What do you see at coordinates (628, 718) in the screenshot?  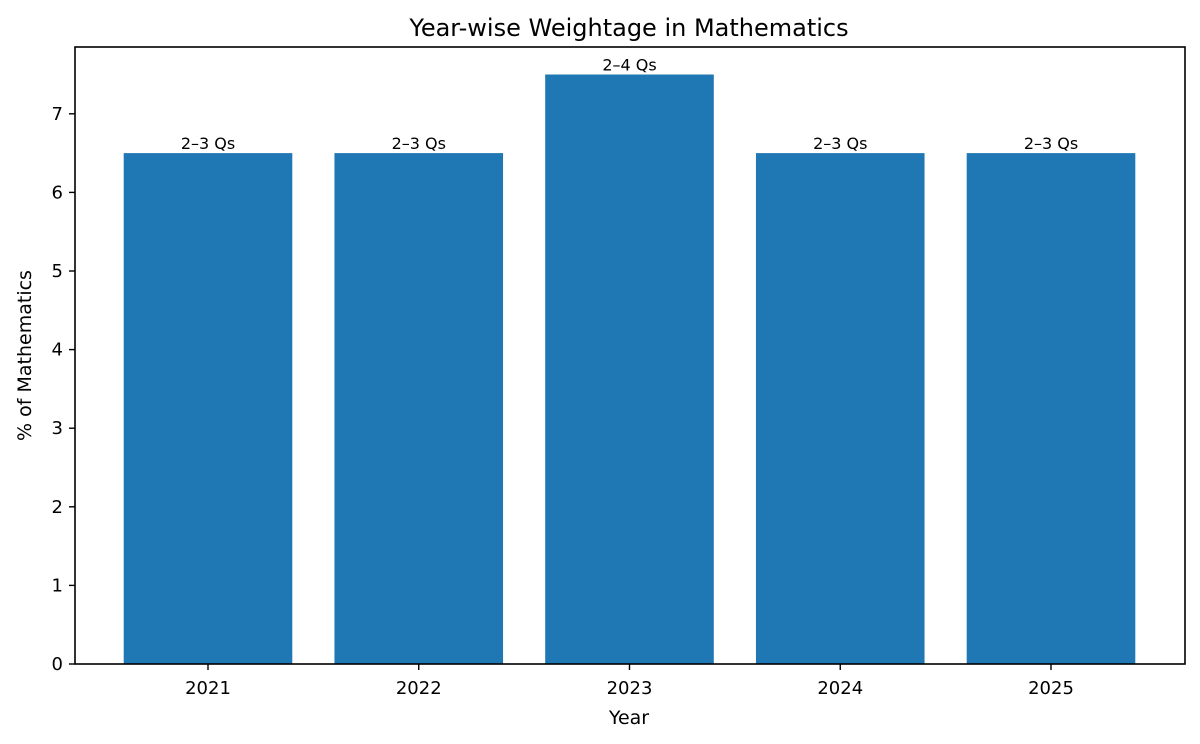 I see `x-axis-label: Year` at bounding box center [628, 718].